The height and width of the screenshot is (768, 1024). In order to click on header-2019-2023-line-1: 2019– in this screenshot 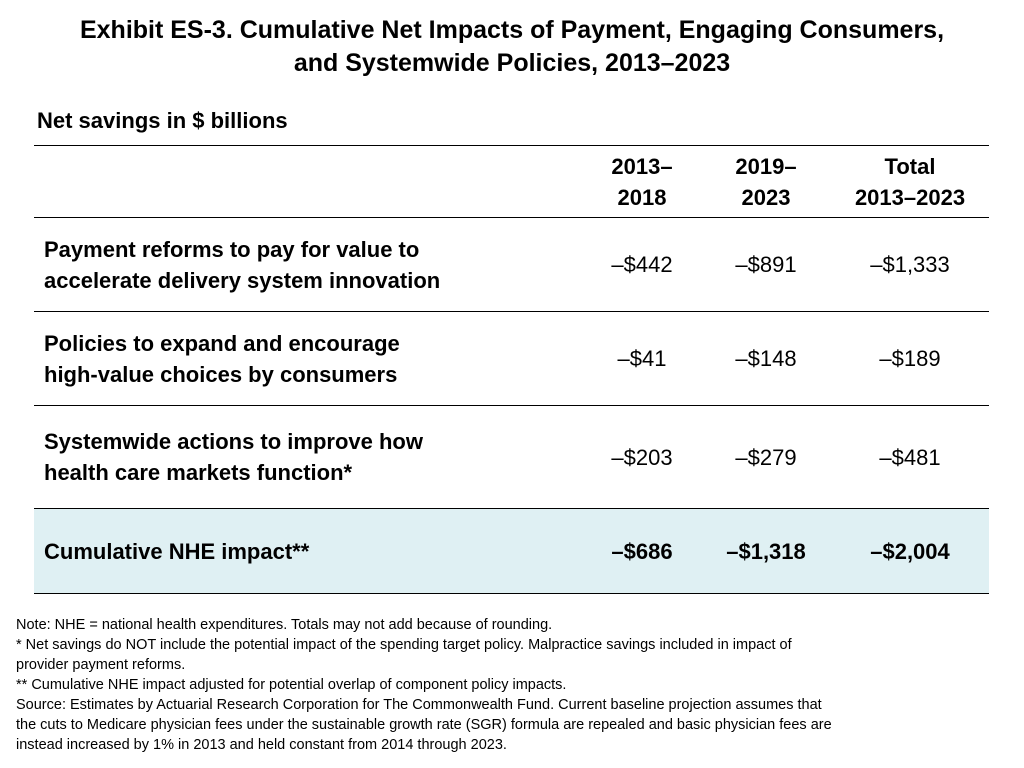, I will do `click(766, 166)`.